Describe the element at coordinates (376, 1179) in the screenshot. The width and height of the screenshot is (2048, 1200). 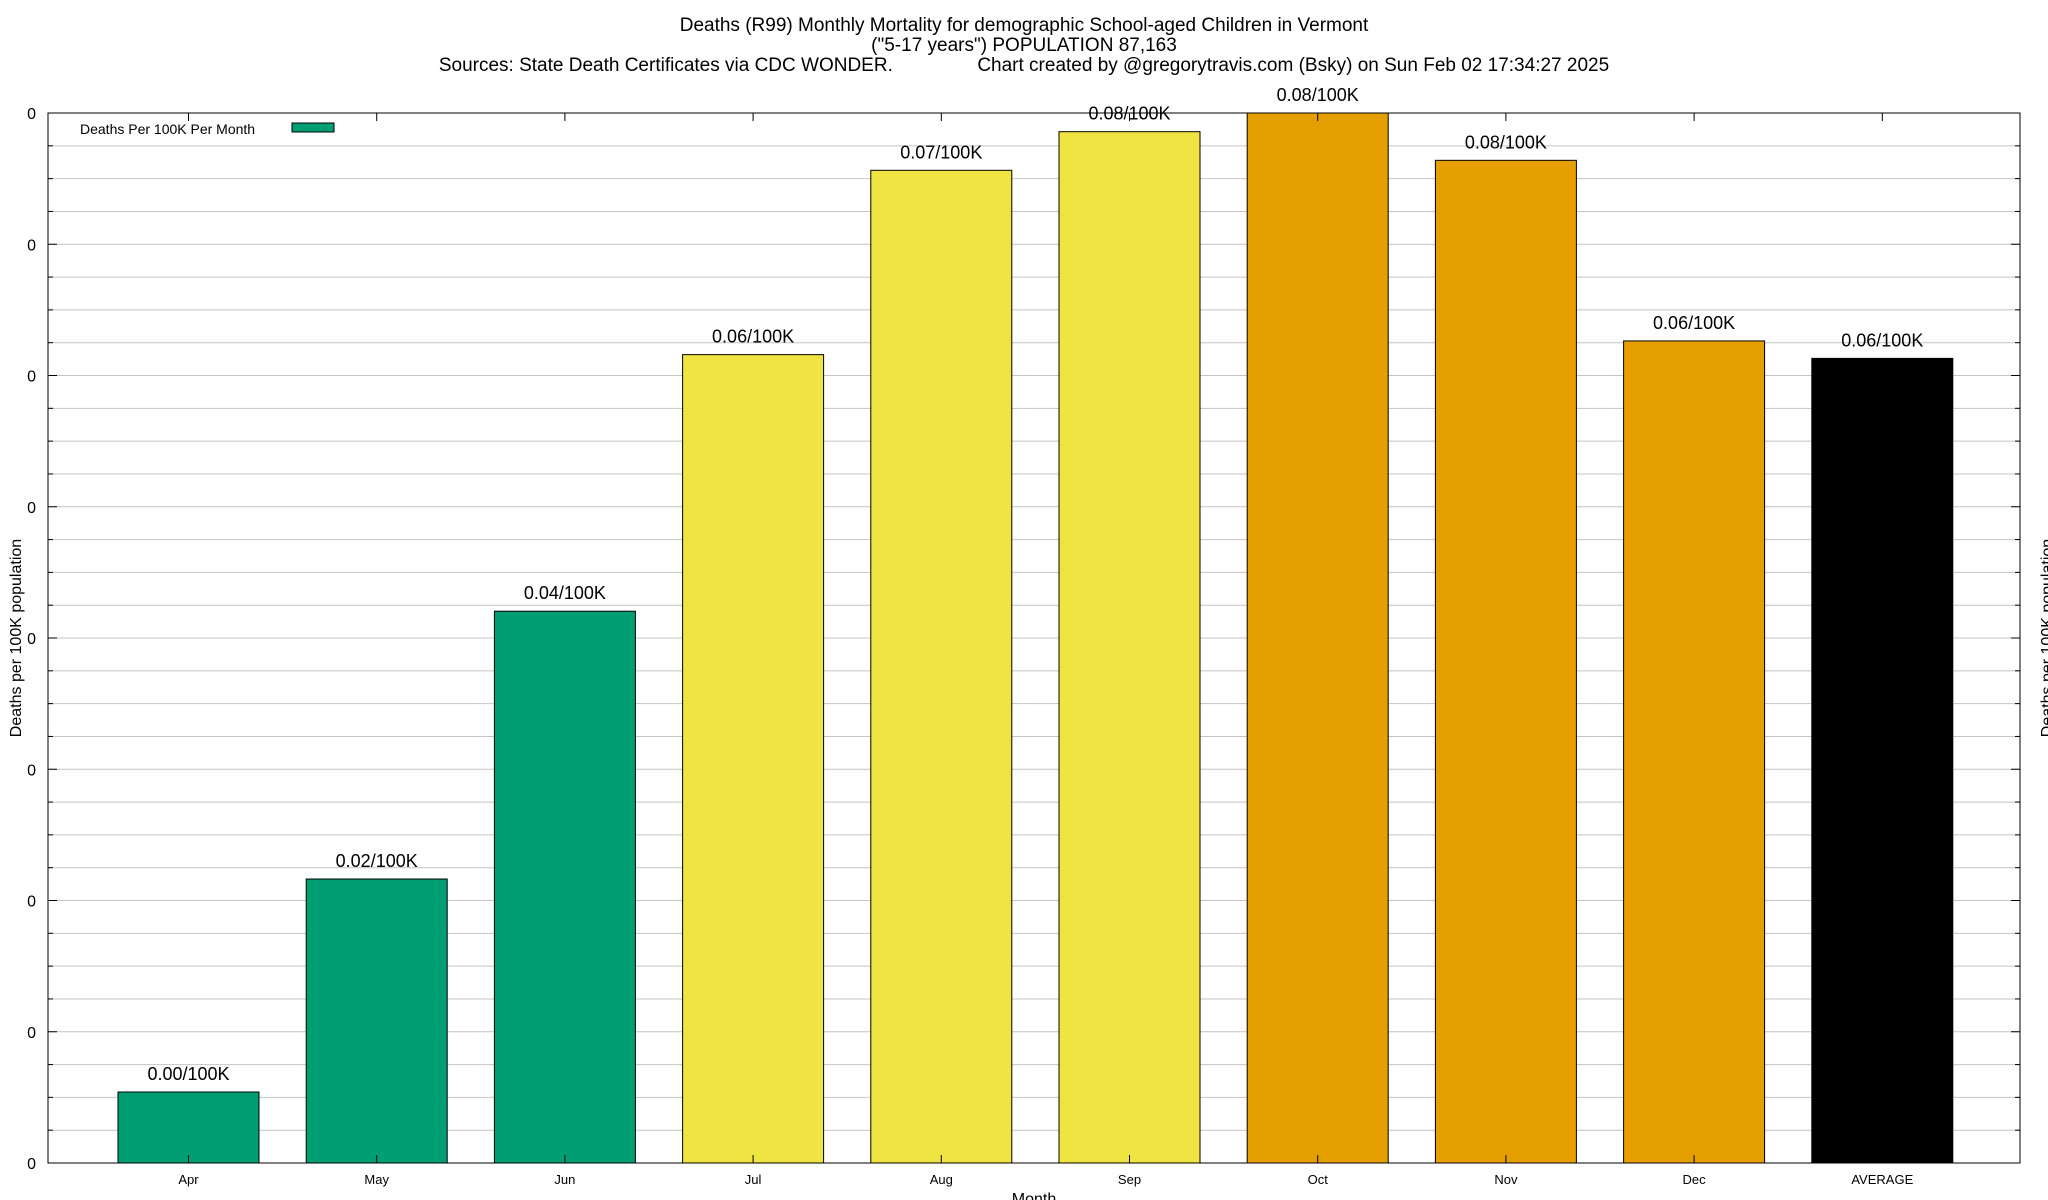
I see `x-tick-label: May` at that location.